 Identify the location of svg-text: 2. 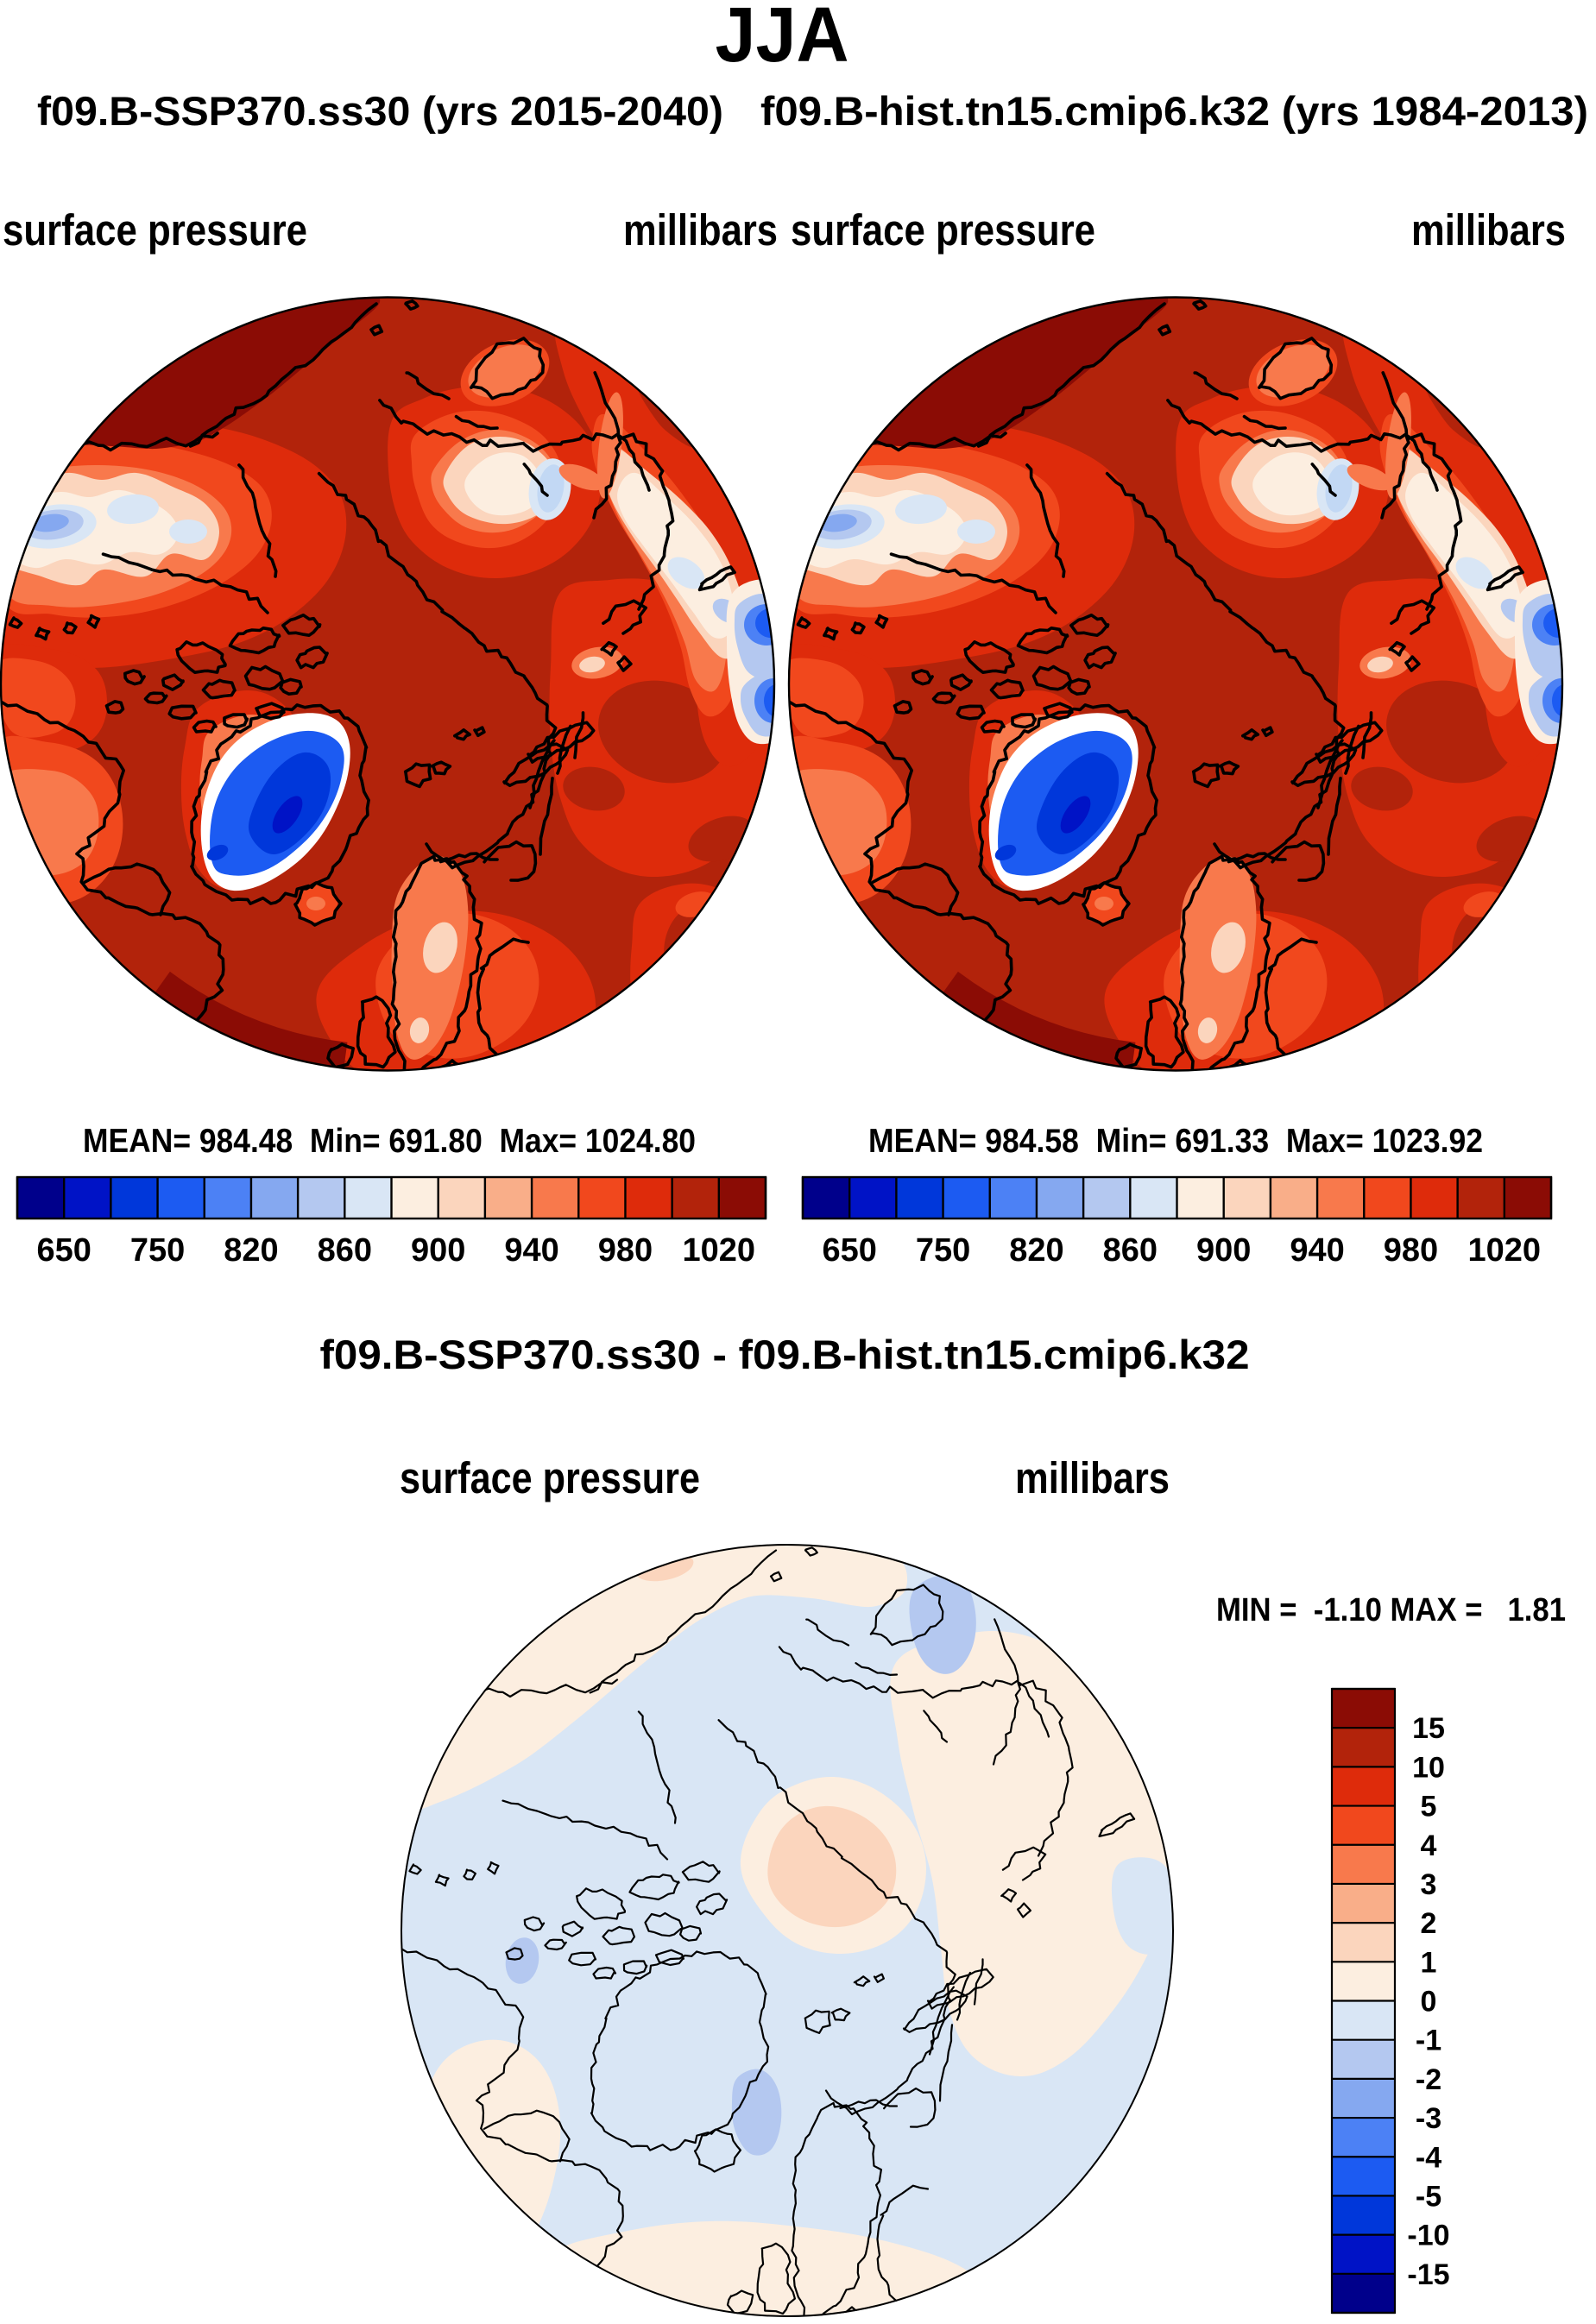
(1429, 1923).